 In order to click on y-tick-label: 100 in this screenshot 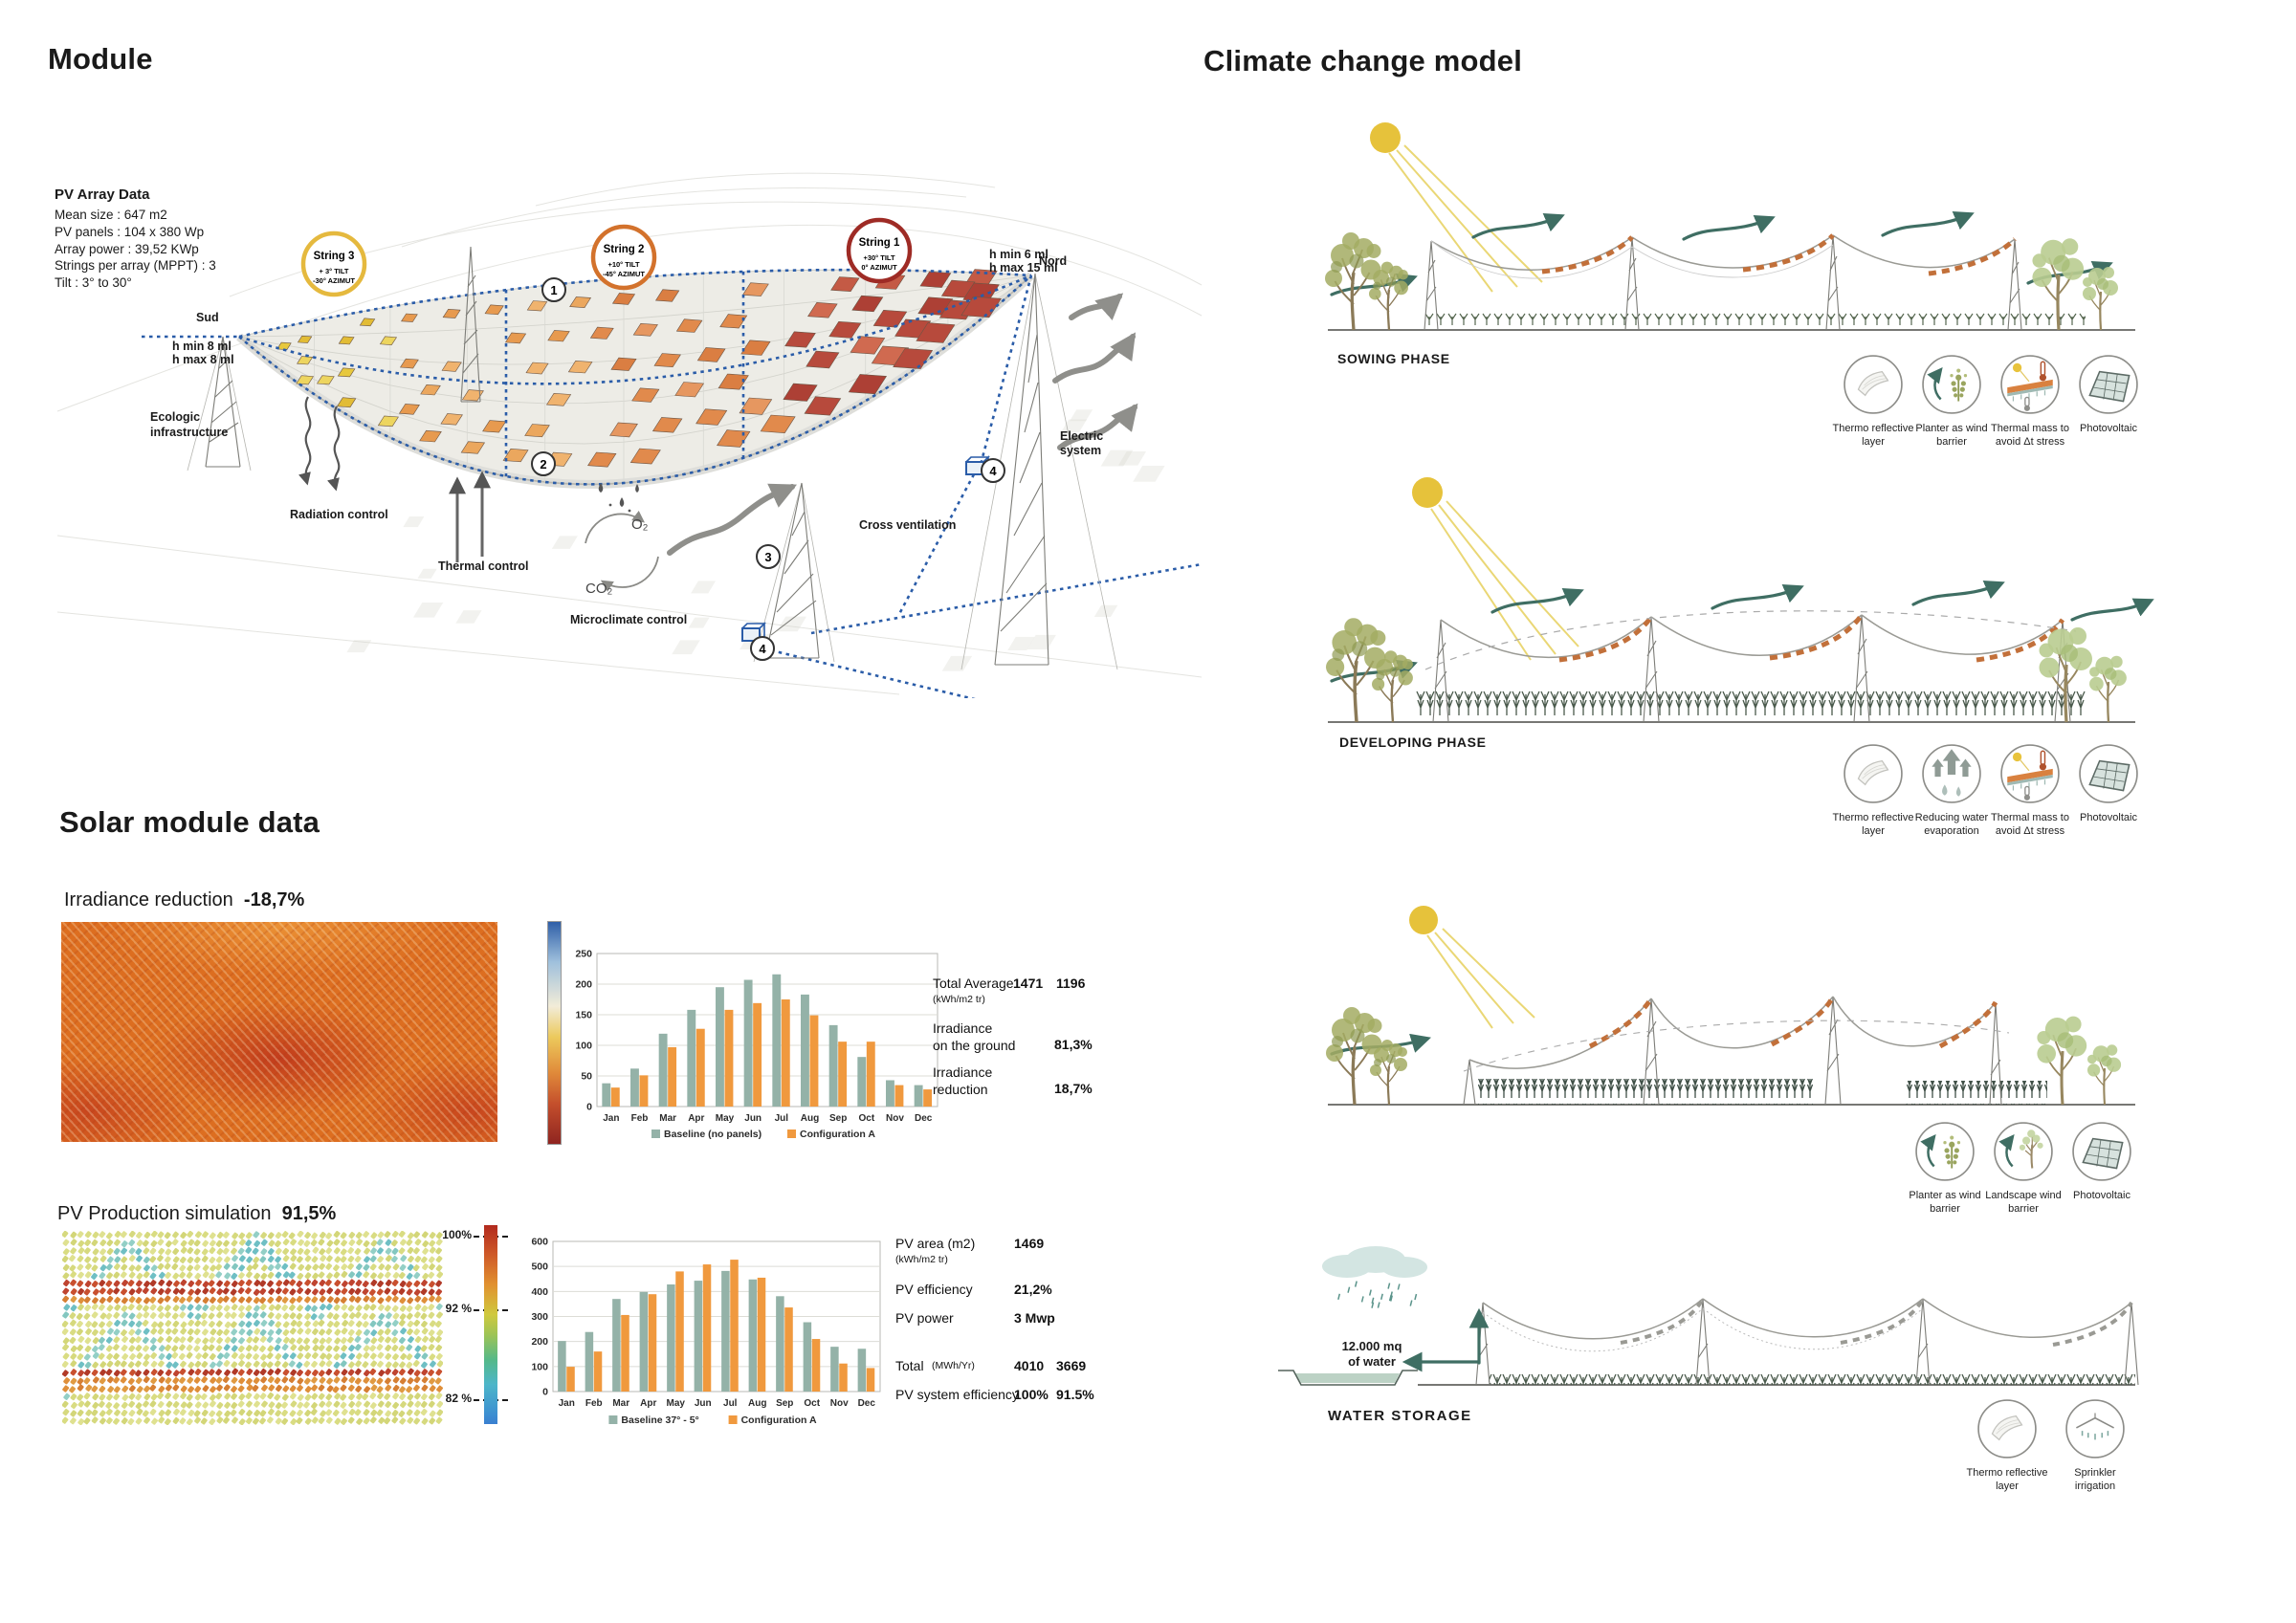, I will do `click(584, 1046)`.